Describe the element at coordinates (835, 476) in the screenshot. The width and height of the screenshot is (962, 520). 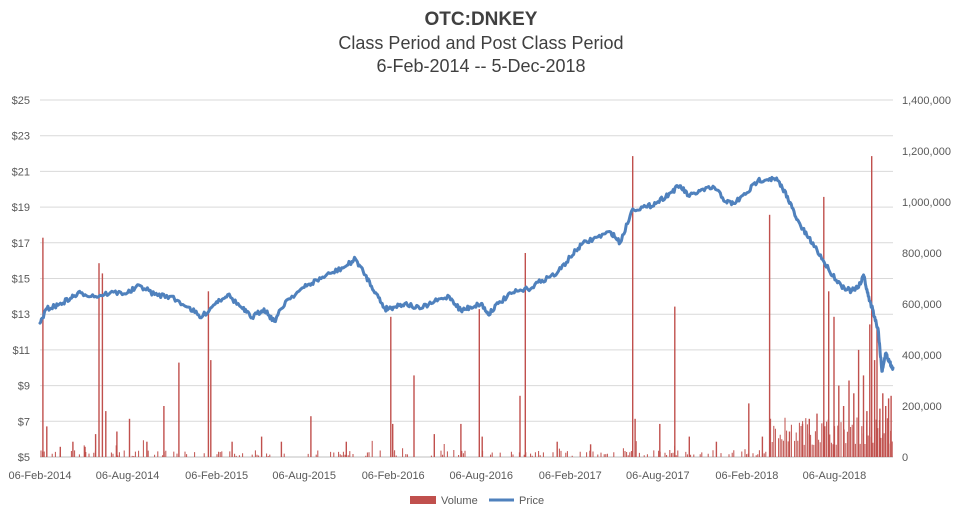
I see `x-tick-label: 06-Aug-2018` at that location.